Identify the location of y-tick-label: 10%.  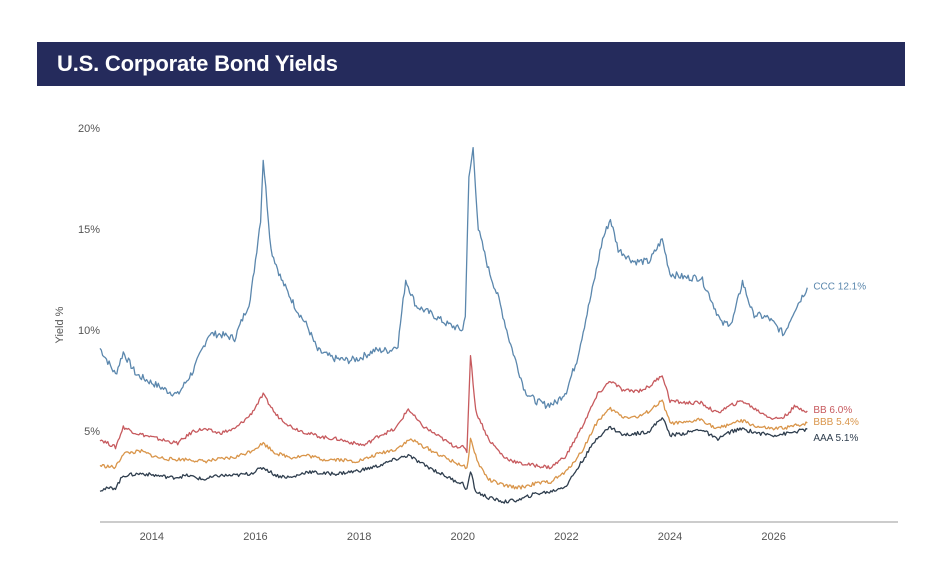
(89, 331).